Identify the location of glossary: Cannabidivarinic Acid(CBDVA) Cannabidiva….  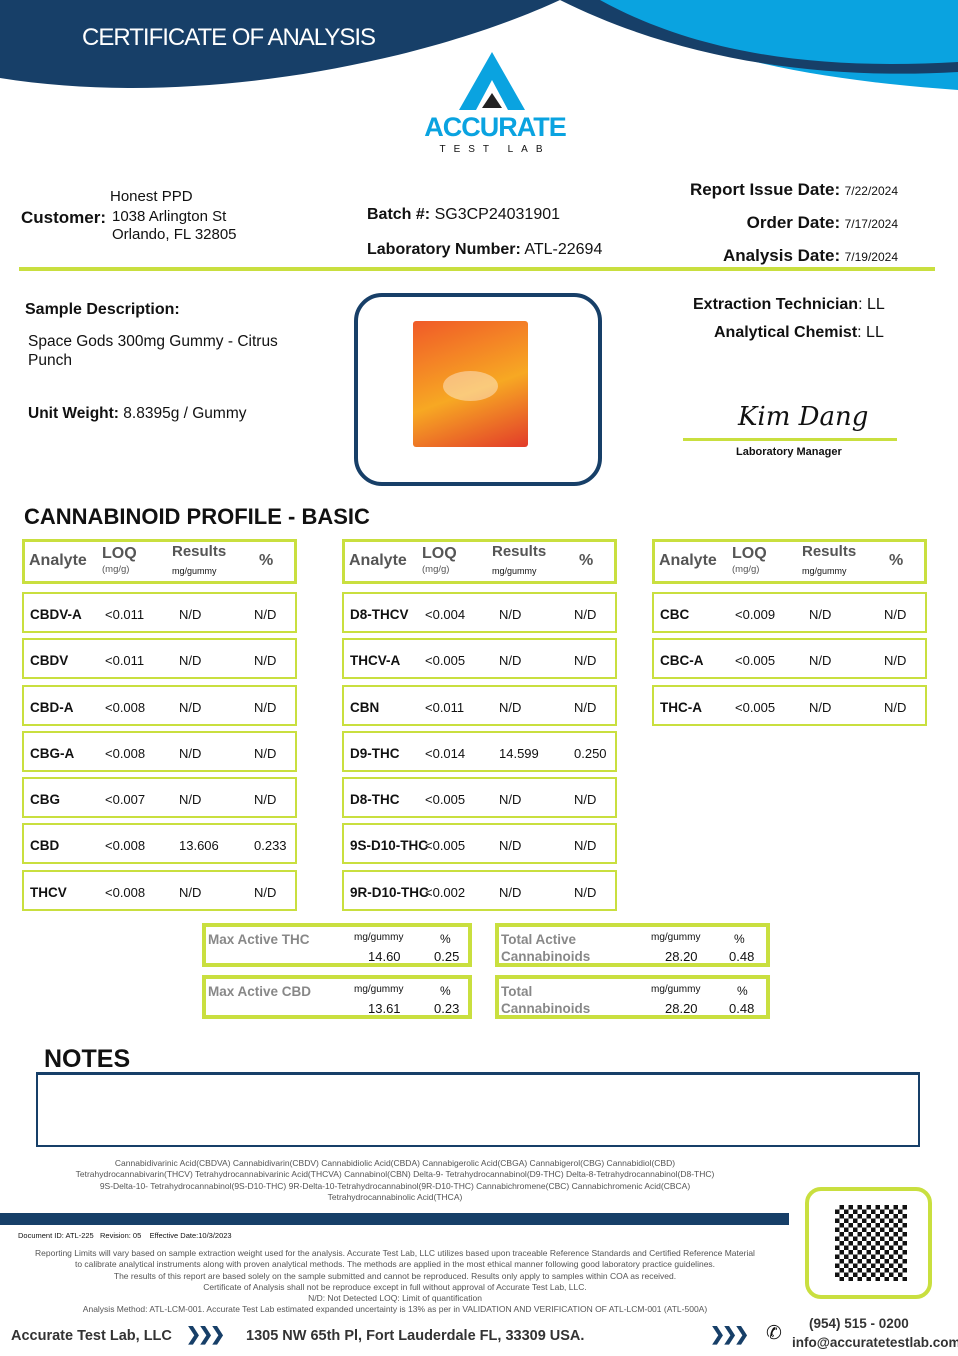
(395, 1180).